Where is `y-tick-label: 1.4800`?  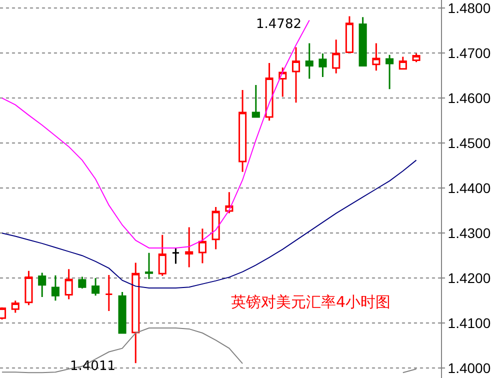
y-tick-label: 1.4800 is located at coordinates (469, 8).